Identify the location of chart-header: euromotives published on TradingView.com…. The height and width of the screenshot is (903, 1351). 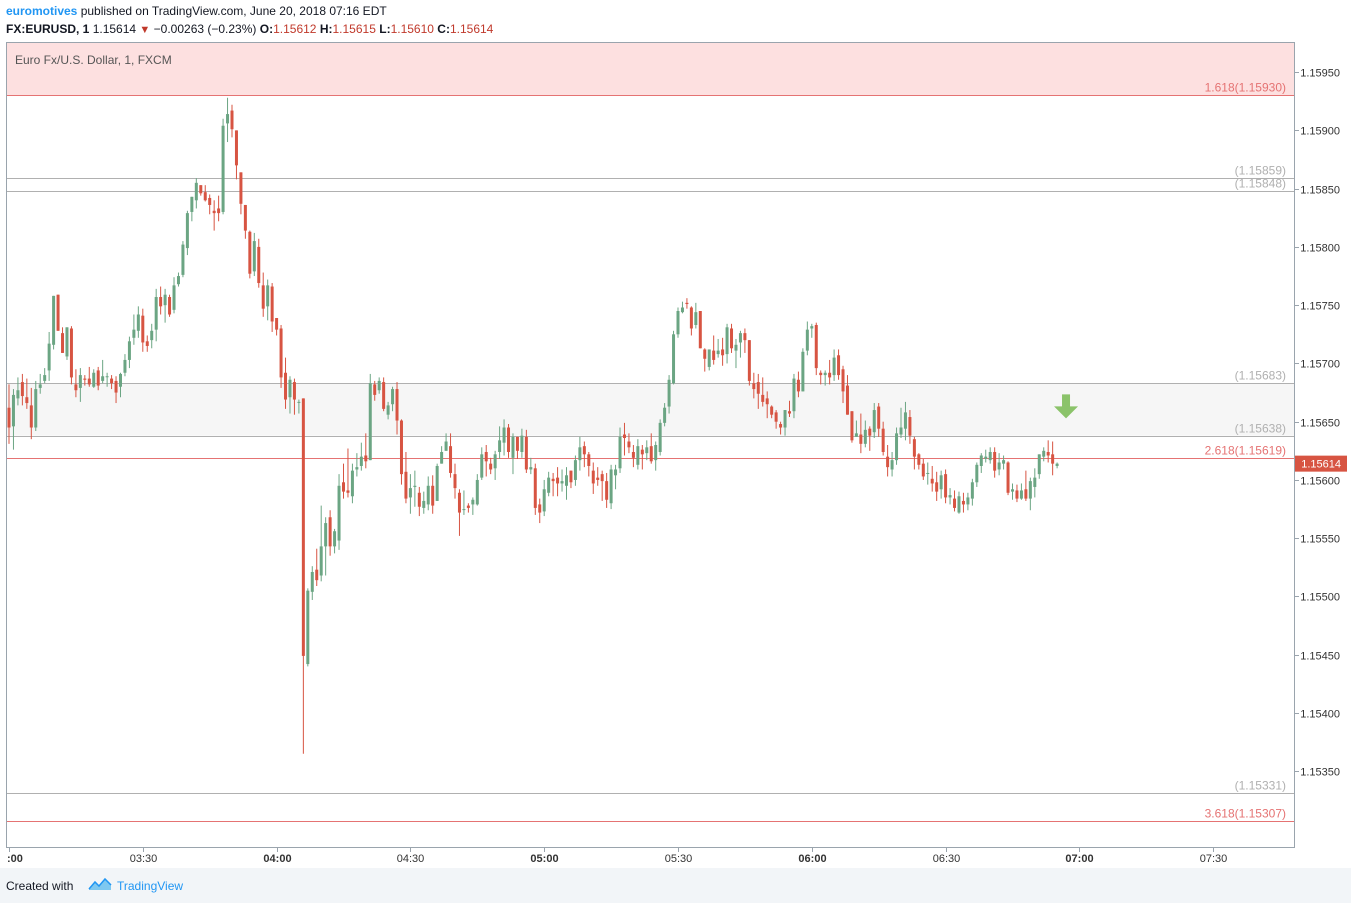
(675, 21).